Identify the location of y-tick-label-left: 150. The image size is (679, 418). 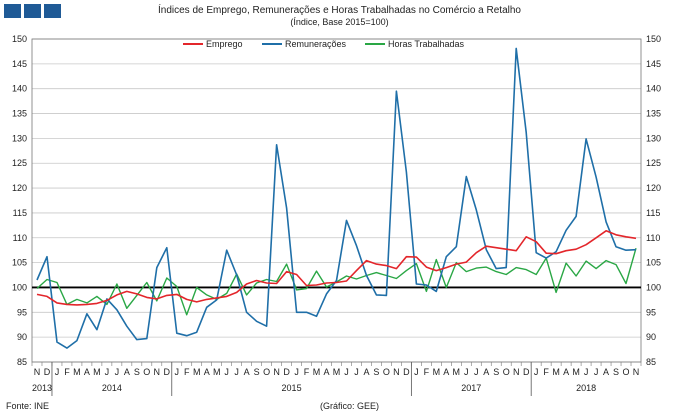
(19, 39).